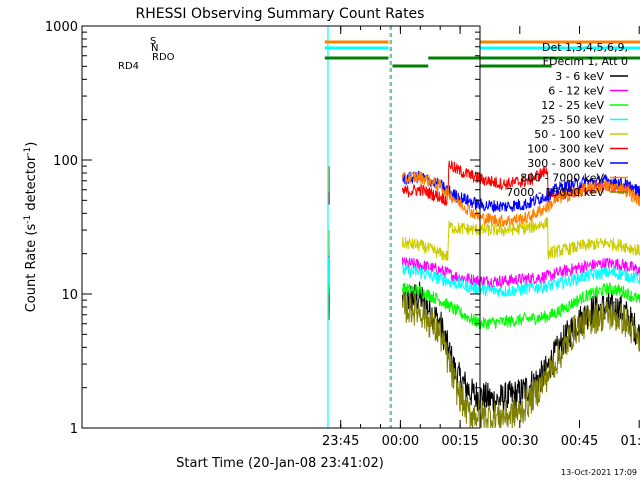 The width and height of the screenshot is (640, 480). I want to click on y-tick-label: 100, so click(65, 161).